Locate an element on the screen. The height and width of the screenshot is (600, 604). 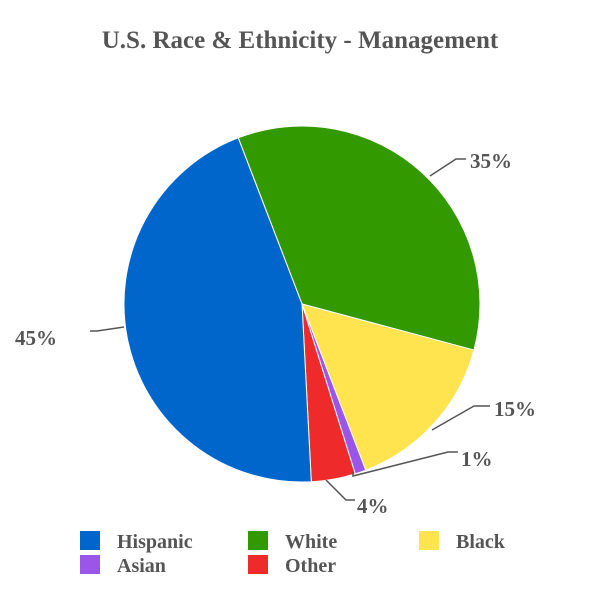
data-label-asian: 1% is located at coordinates (477, 459).